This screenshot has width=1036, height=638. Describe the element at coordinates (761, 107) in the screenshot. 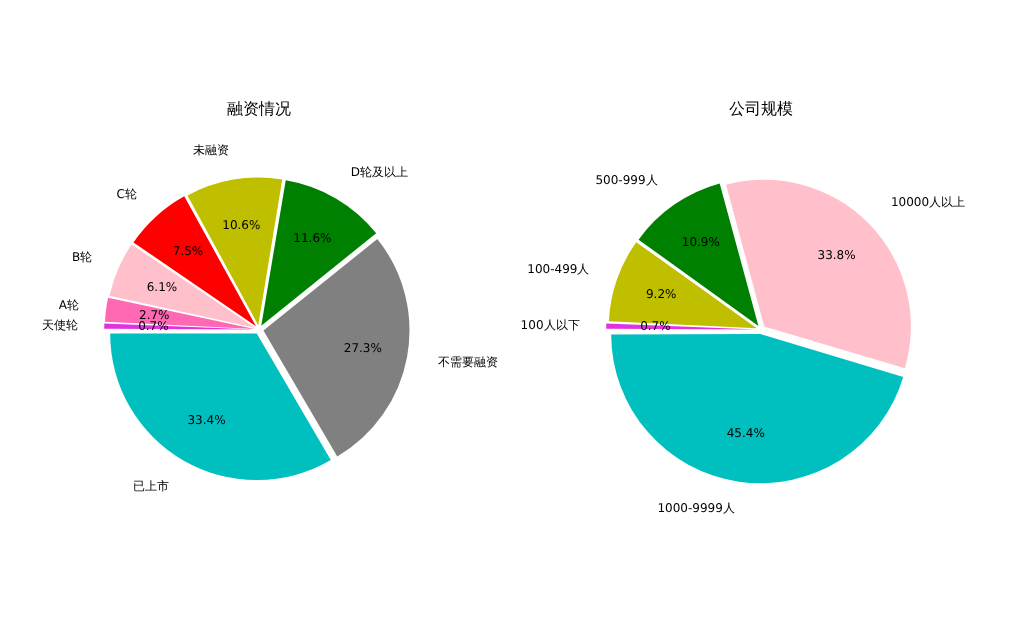

I see `chart-title: 公司规模` at that location.